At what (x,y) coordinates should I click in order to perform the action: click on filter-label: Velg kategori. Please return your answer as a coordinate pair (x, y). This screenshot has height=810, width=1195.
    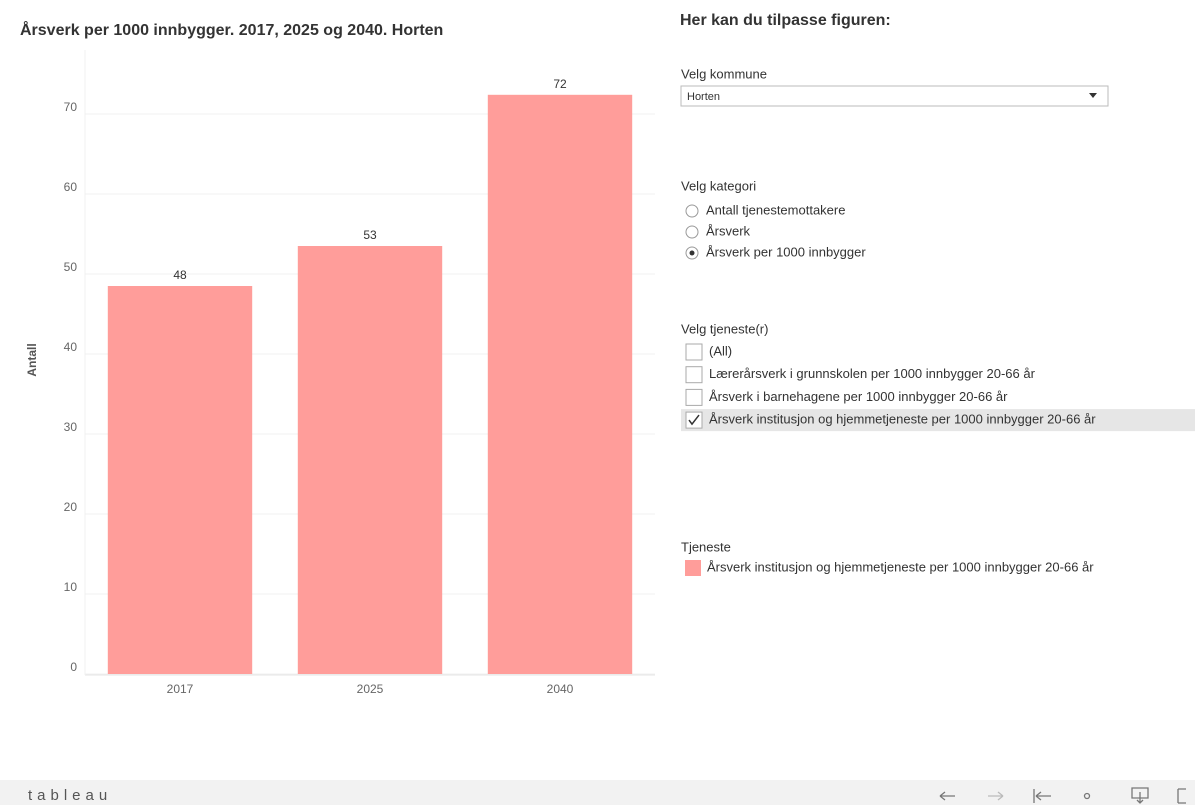
    Looking at the image, I should click on (718, 185).